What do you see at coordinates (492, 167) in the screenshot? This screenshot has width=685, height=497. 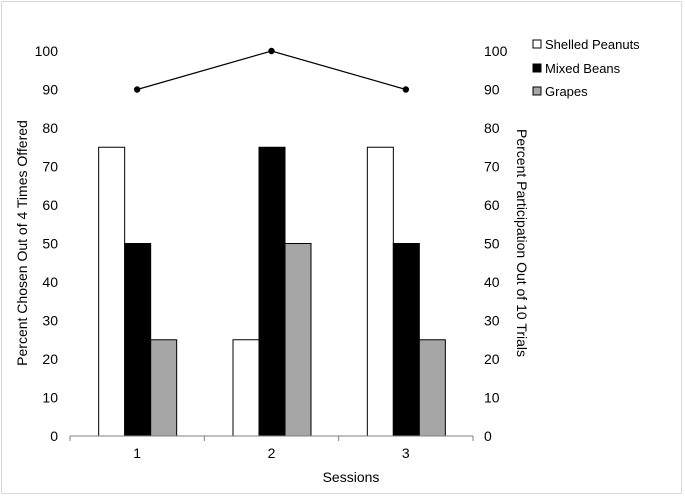 I see `y2-tick-label-70: 70` at bounding box center [492, 167].